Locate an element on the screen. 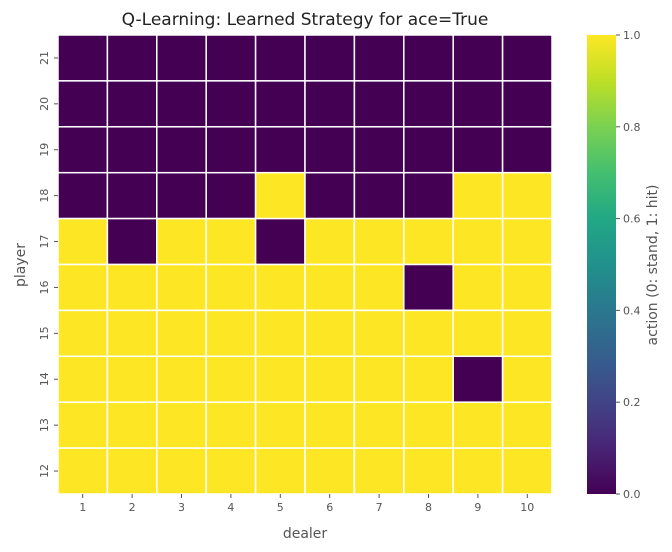 Image resolution: width=672 pixels, height=552 pixels. x-tick-label: 3 is located at coordinates (181, 507).